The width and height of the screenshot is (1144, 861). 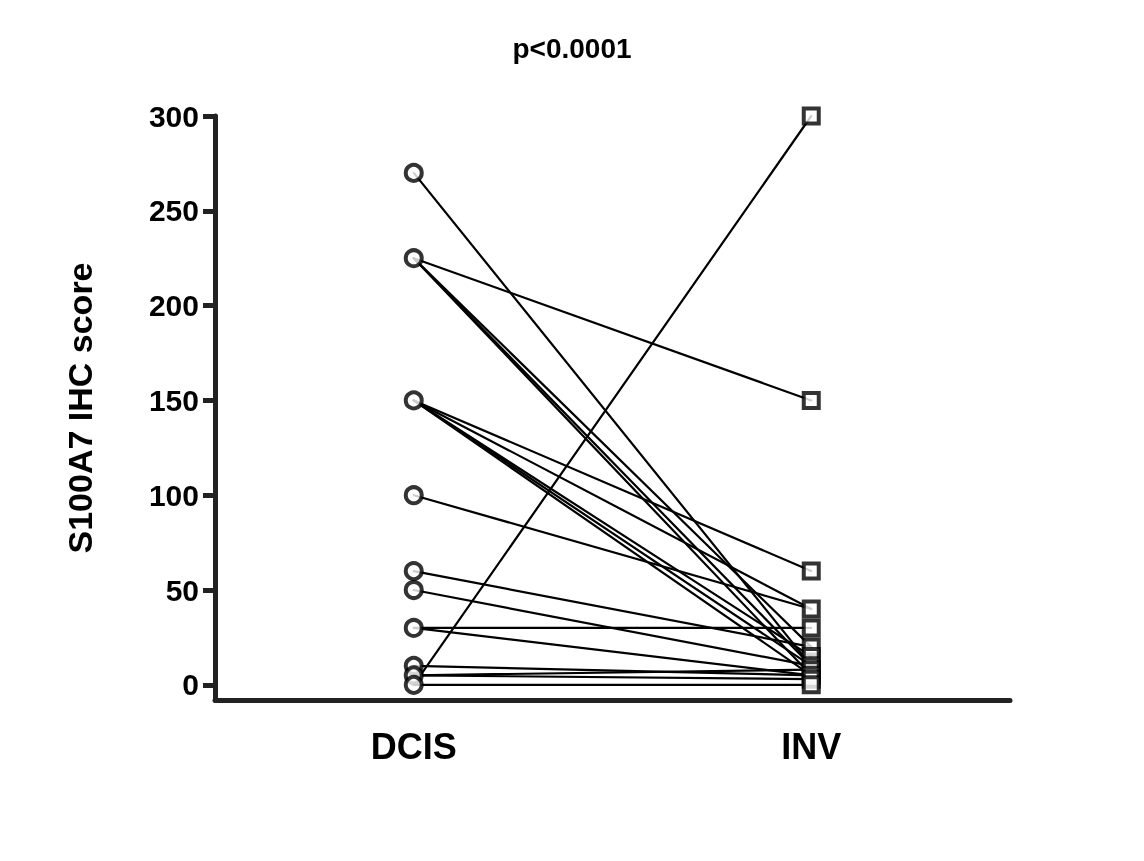 What do you see at coordinates (572, 48) in the screenshot?
I see `text: p<0.0001` at bounding box center [572, 48].